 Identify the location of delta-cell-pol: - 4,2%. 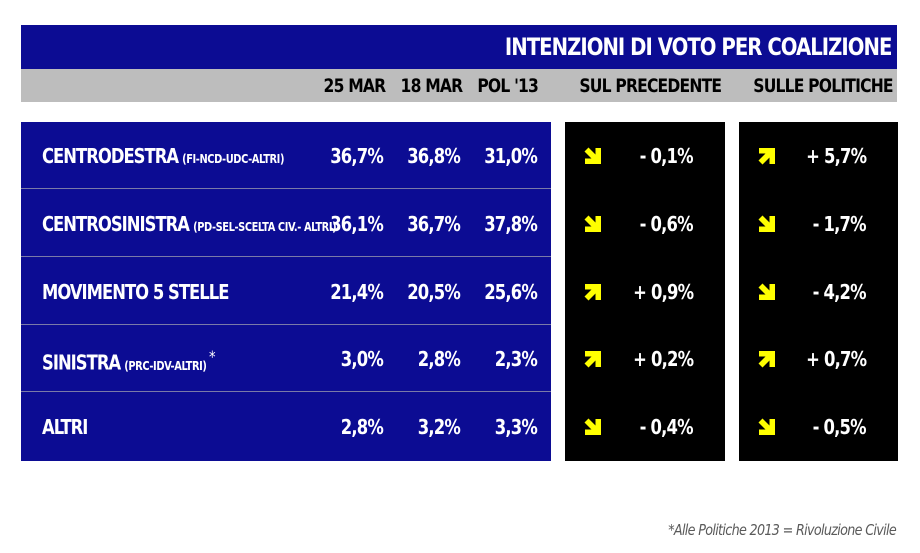
(818, 291).